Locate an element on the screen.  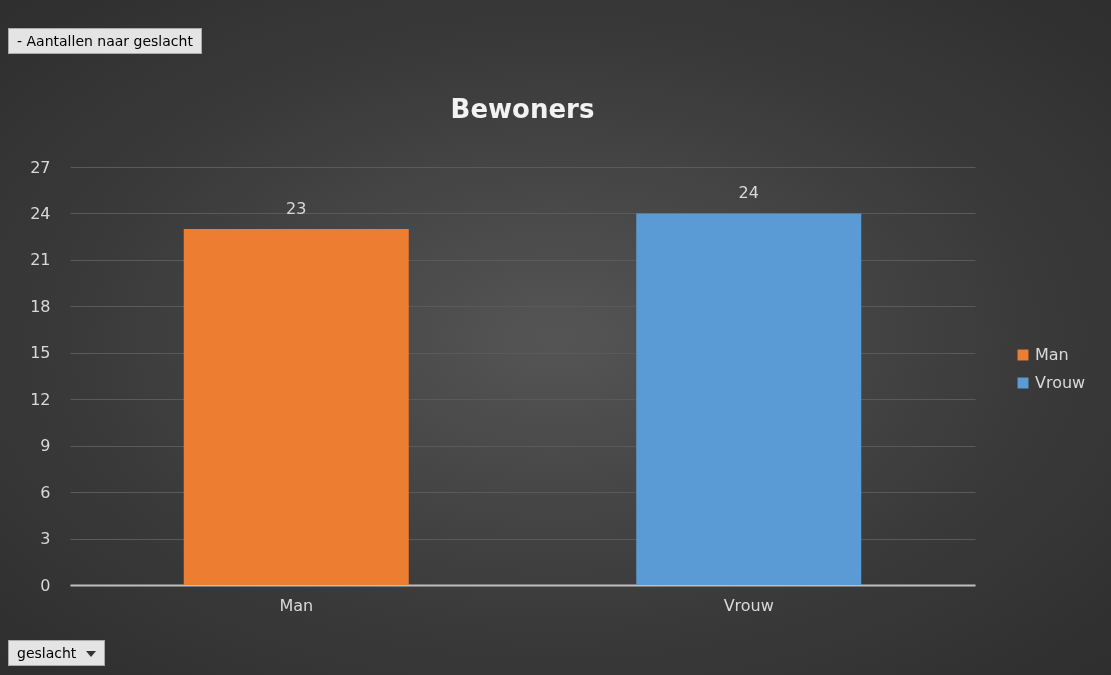
data-label: 23 is located at coordinates (296, 208).